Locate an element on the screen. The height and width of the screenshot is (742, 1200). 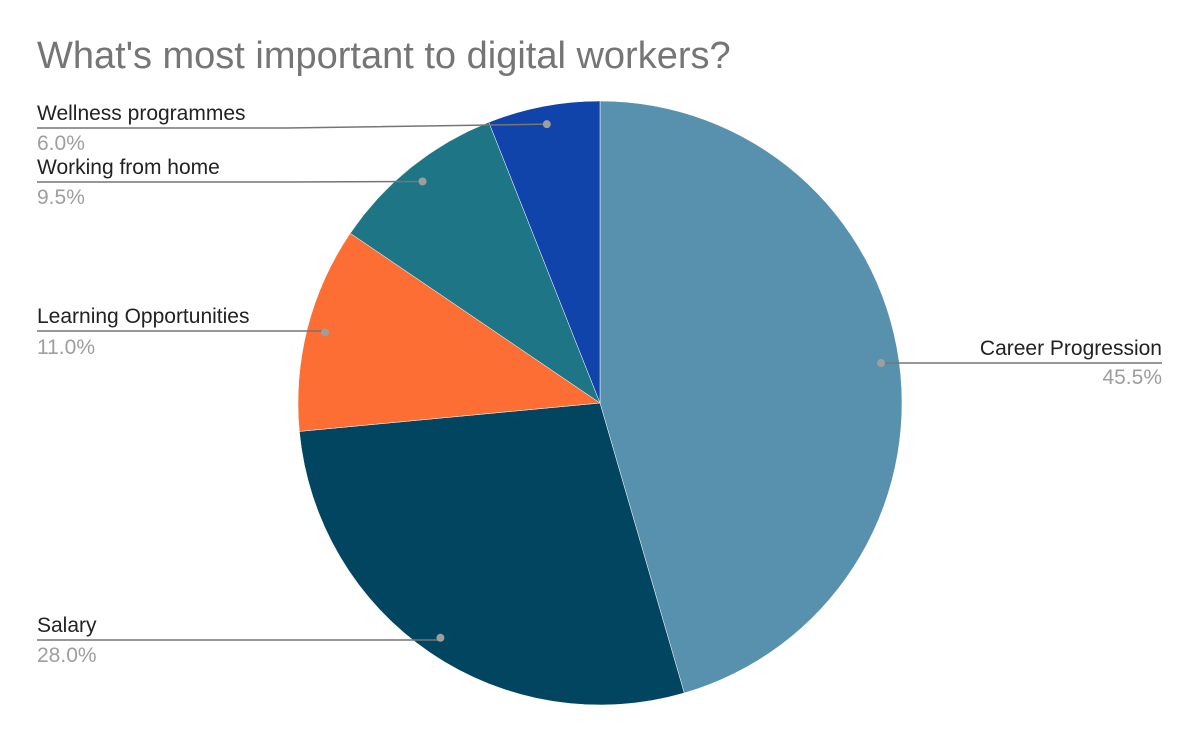
slice-label-name: Learning Opportunities is located at coordinates (143, 316).